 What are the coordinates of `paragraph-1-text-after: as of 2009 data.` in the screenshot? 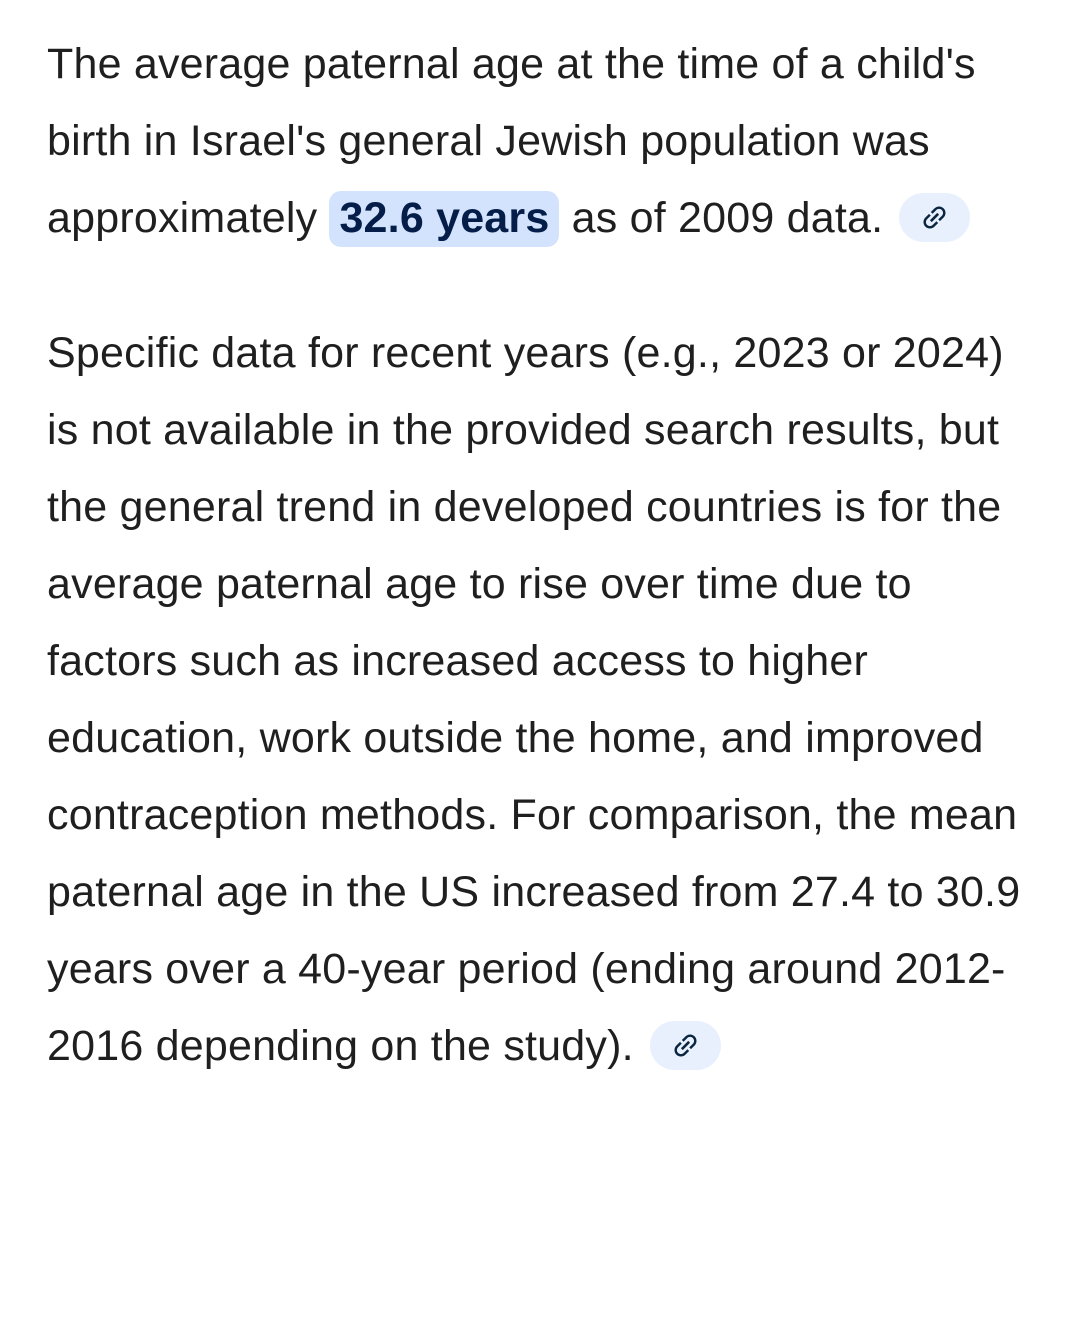 It's located at (721, 218).